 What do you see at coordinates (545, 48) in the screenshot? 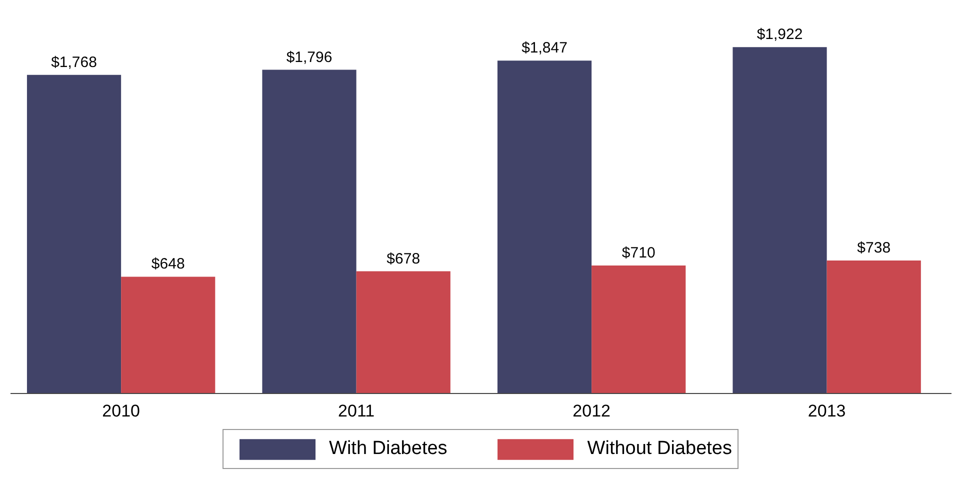
I see `data-label: $1,847` at bounding box center [545, 48].